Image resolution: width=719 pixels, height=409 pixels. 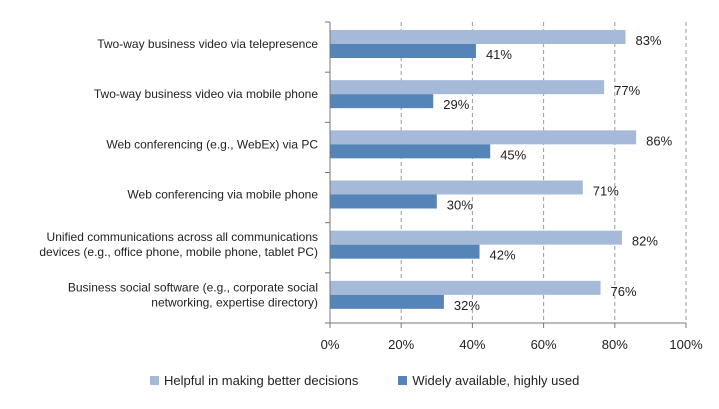 What do you see at coordinates (499, 54) in the screenshot?
I see `data-label: 41%` at bounding box center [499, 54].